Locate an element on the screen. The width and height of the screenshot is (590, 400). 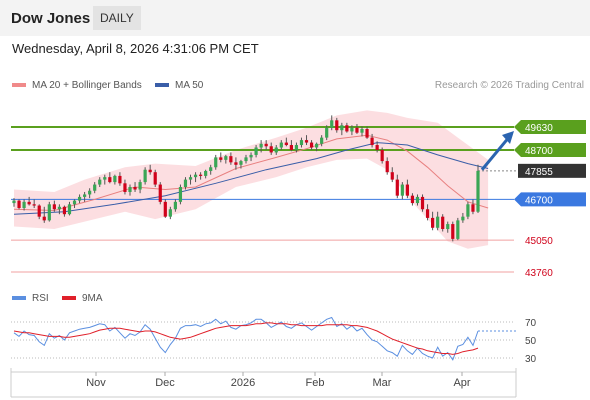
level-label-resistance: 49630 is located at coordinates (539, 128).